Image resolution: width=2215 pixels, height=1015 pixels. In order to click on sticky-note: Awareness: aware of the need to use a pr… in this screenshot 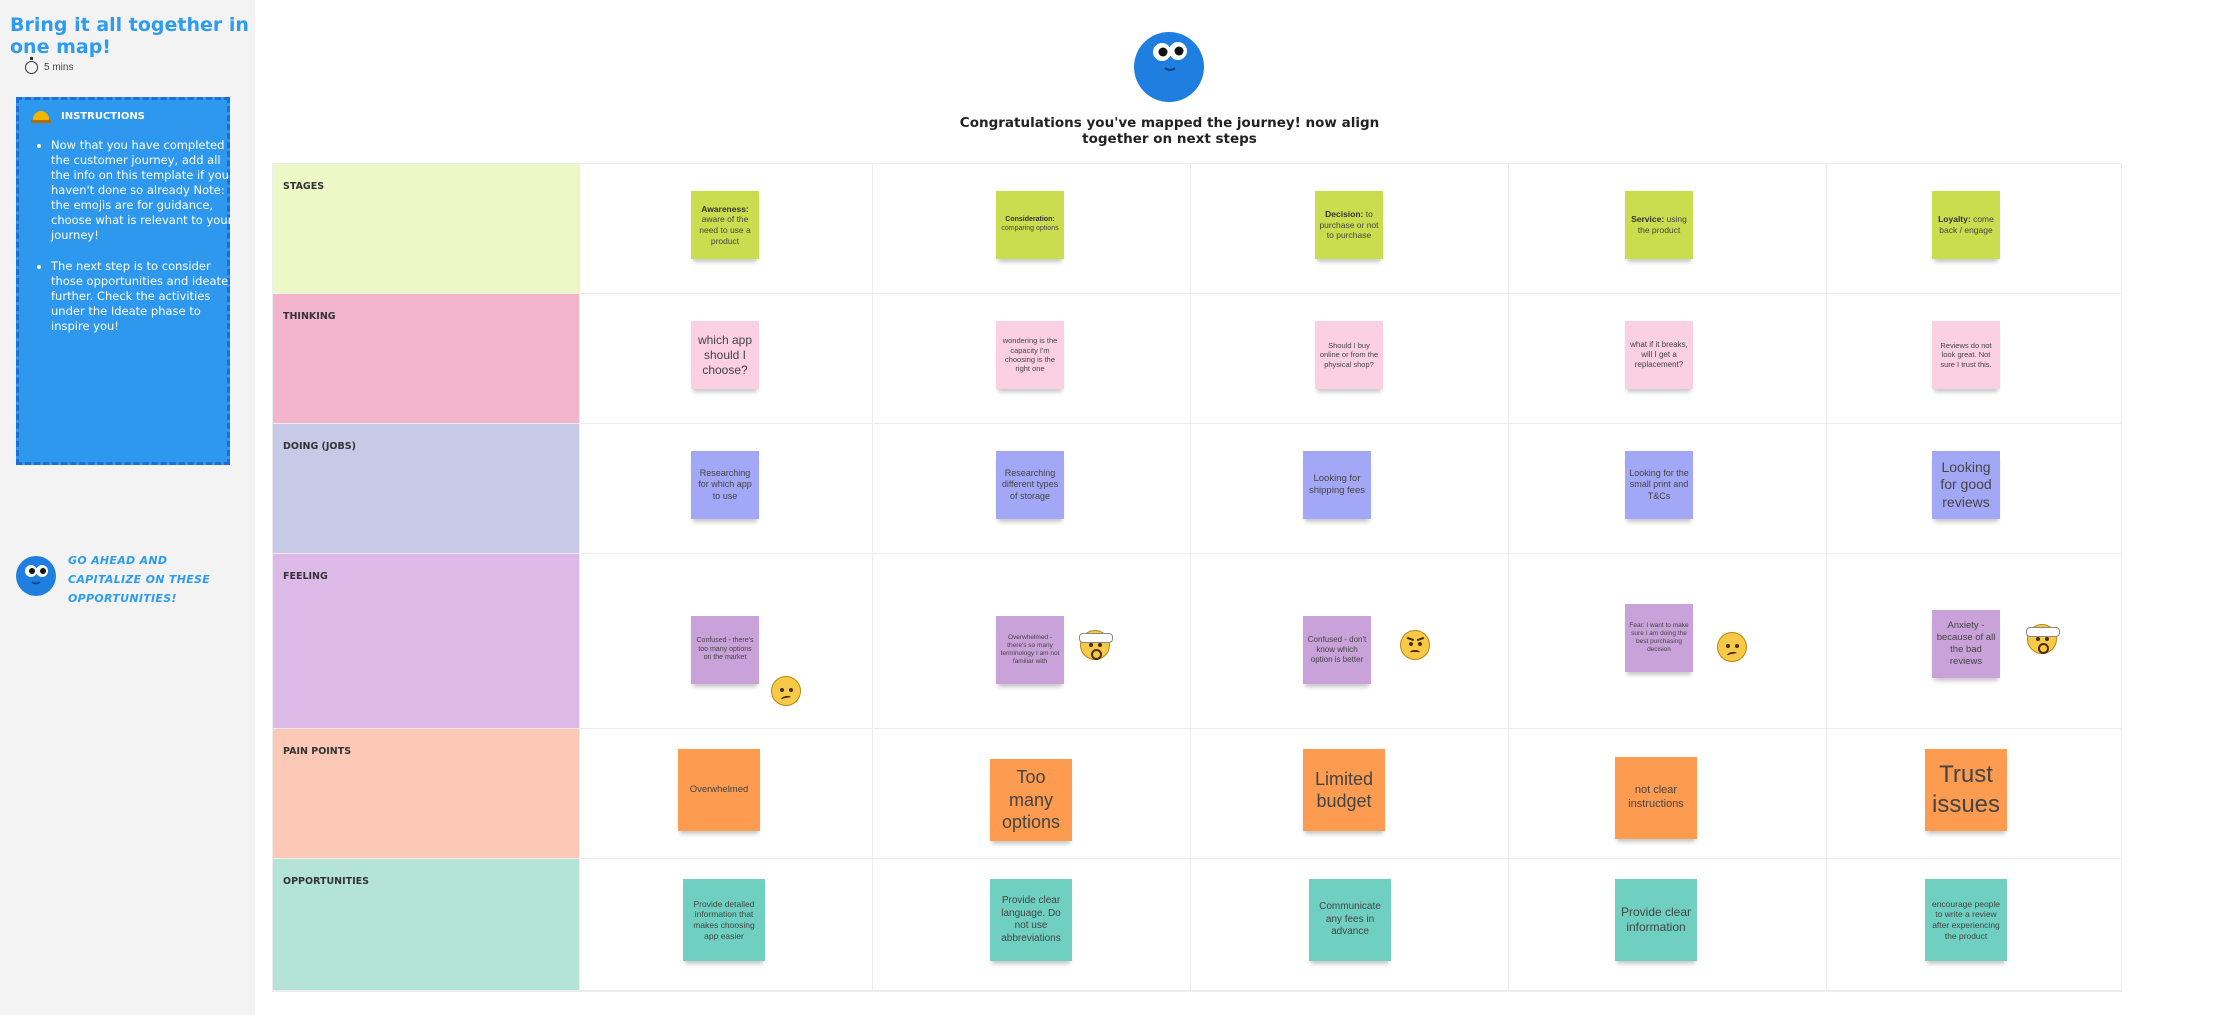, I will do `click(725, 225)`.